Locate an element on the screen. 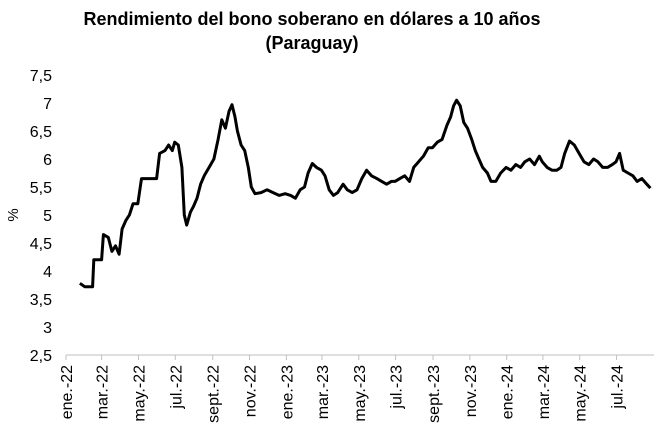  x-tick-label: ene.-24 is located at coordinates (508, 392).